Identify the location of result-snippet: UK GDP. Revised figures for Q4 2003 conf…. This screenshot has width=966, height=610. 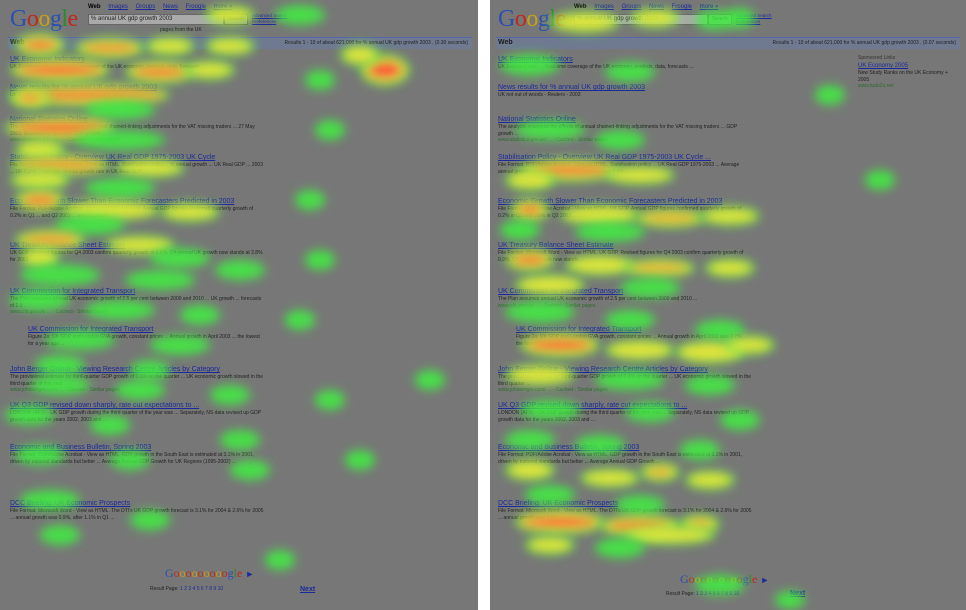
(136, 256).